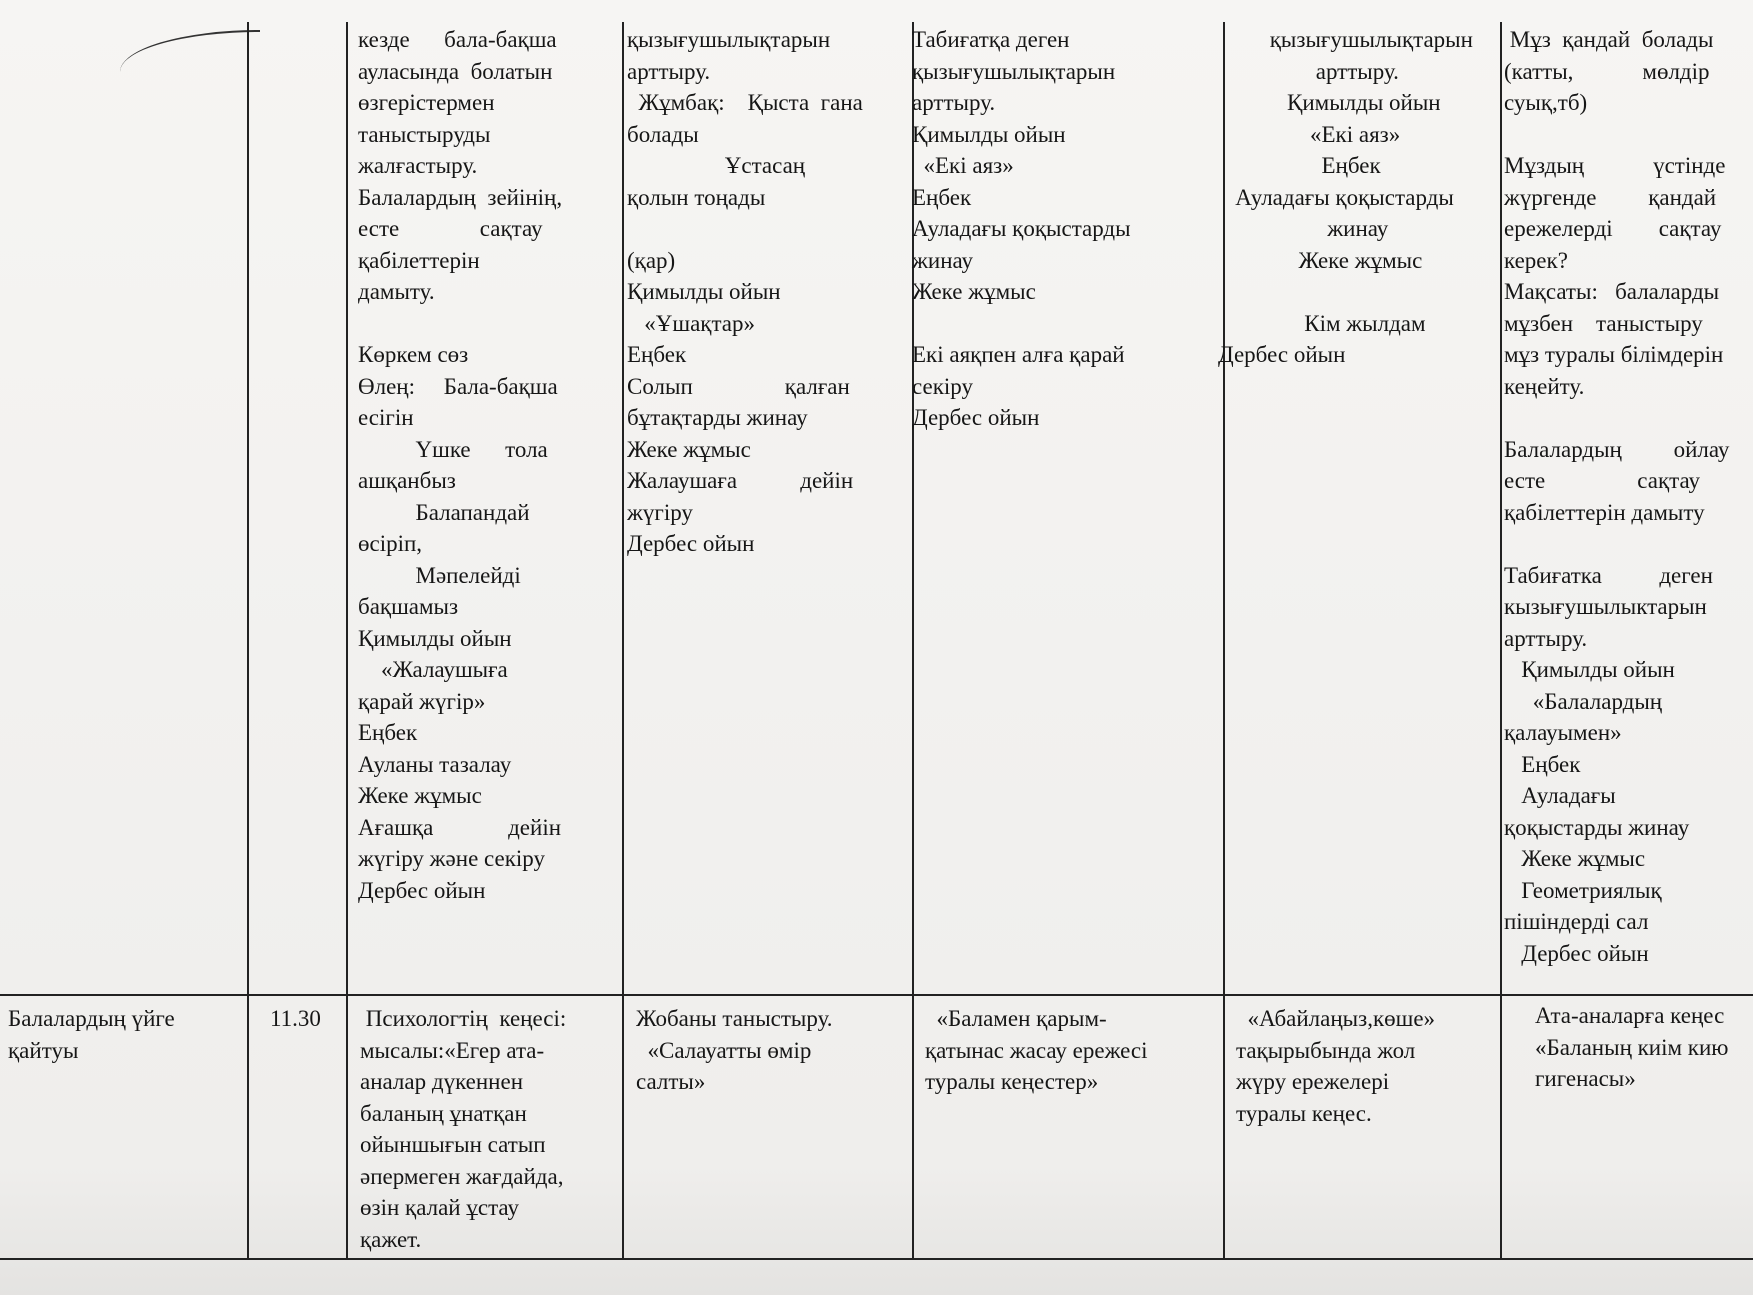  What do you see at coordinates (396, 291) in the screenshot?
I see `text-line: дамыту.` at bounding box center [396, 291].